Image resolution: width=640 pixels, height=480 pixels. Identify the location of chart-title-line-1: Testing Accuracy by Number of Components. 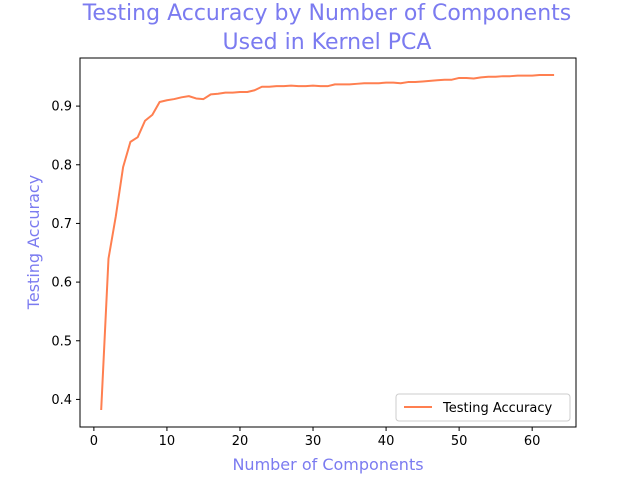
(327, 13).